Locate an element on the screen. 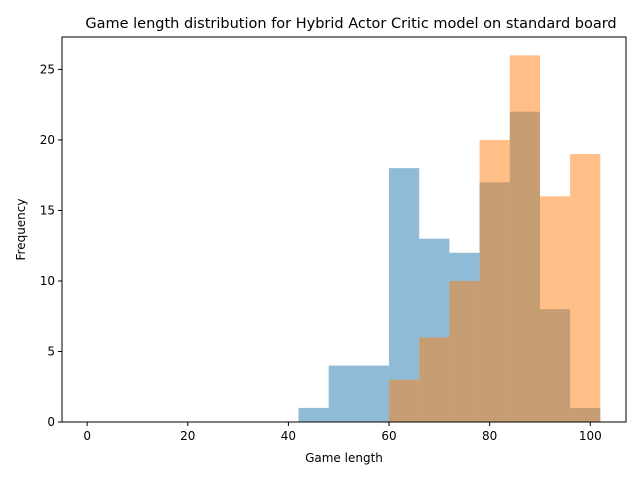 The image size is (640, 480). x-tick-label: 100 is located at coordinates (590, 436).